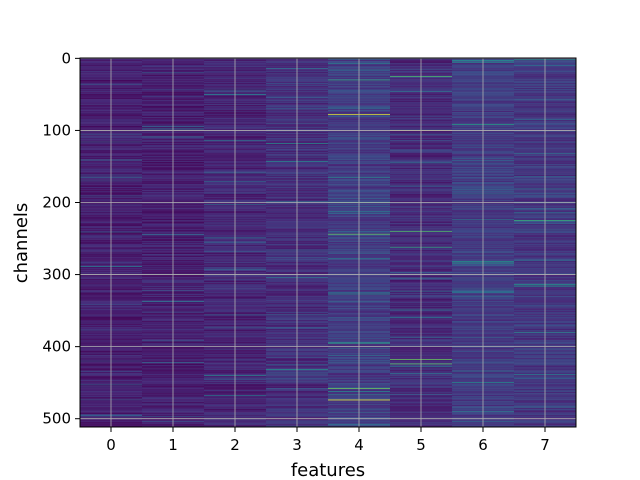 The width and height of the screenshot is (640, 480). Describe the element at coordinates (56, 130) in the screenshot. I see `y-tick-label: 100` at that location.